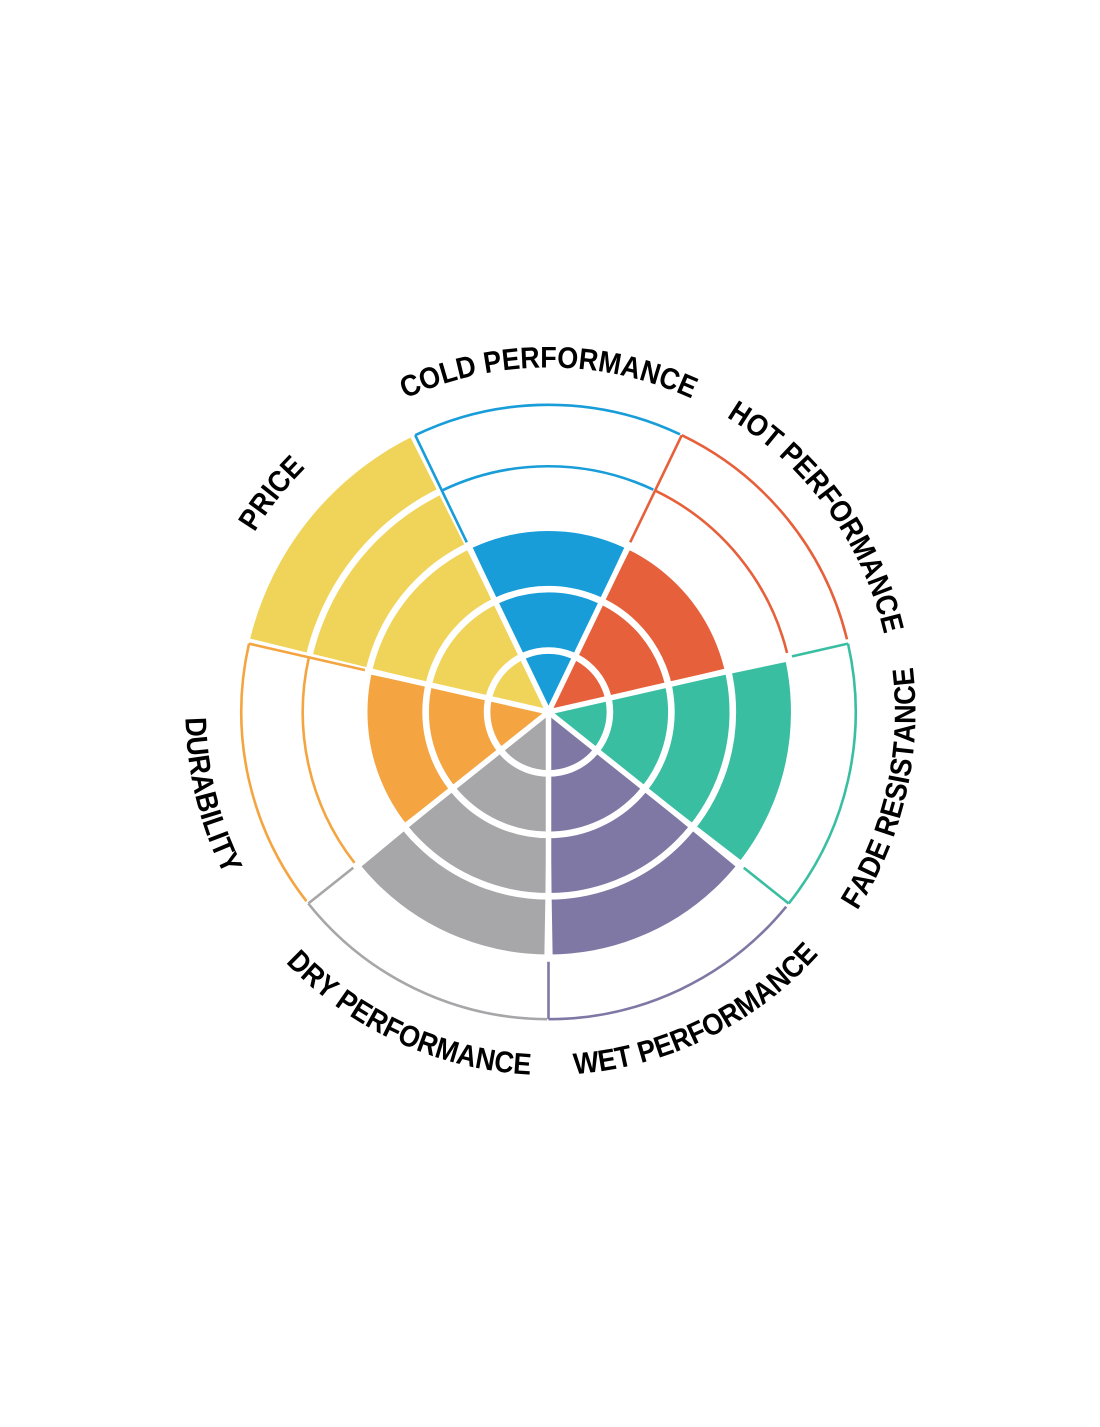 The image size is (1100, 1427). I want to click on svg-text: U, so click(196, 746).